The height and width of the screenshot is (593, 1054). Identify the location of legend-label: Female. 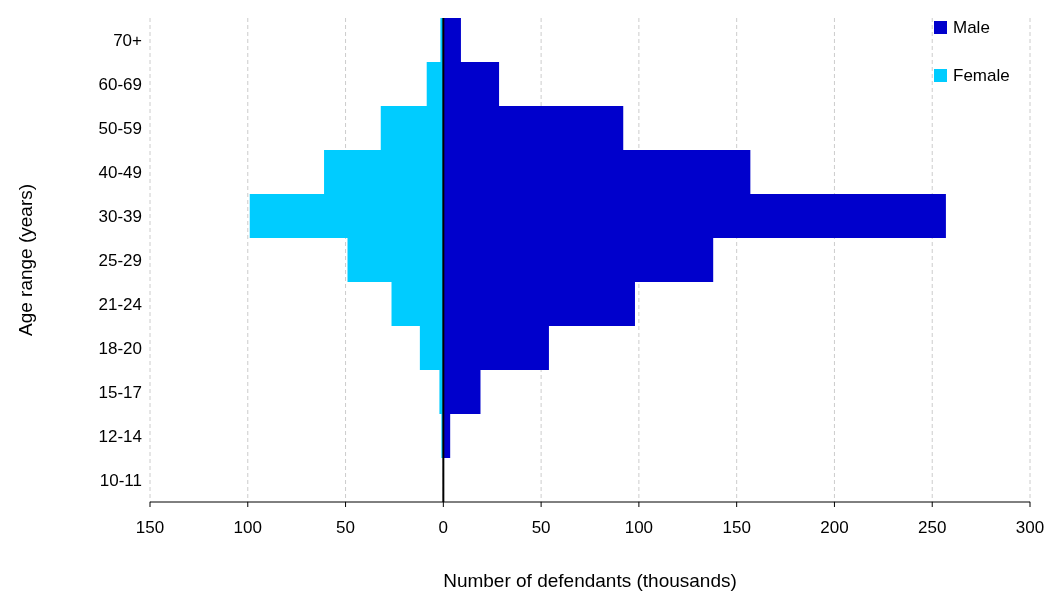
(981, 75).